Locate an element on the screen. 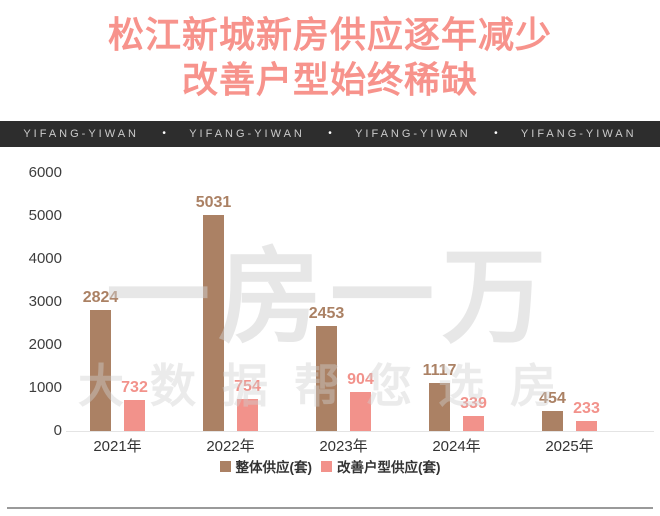  y-axis-tick-label: 0 is located at coordinates (57, 430).